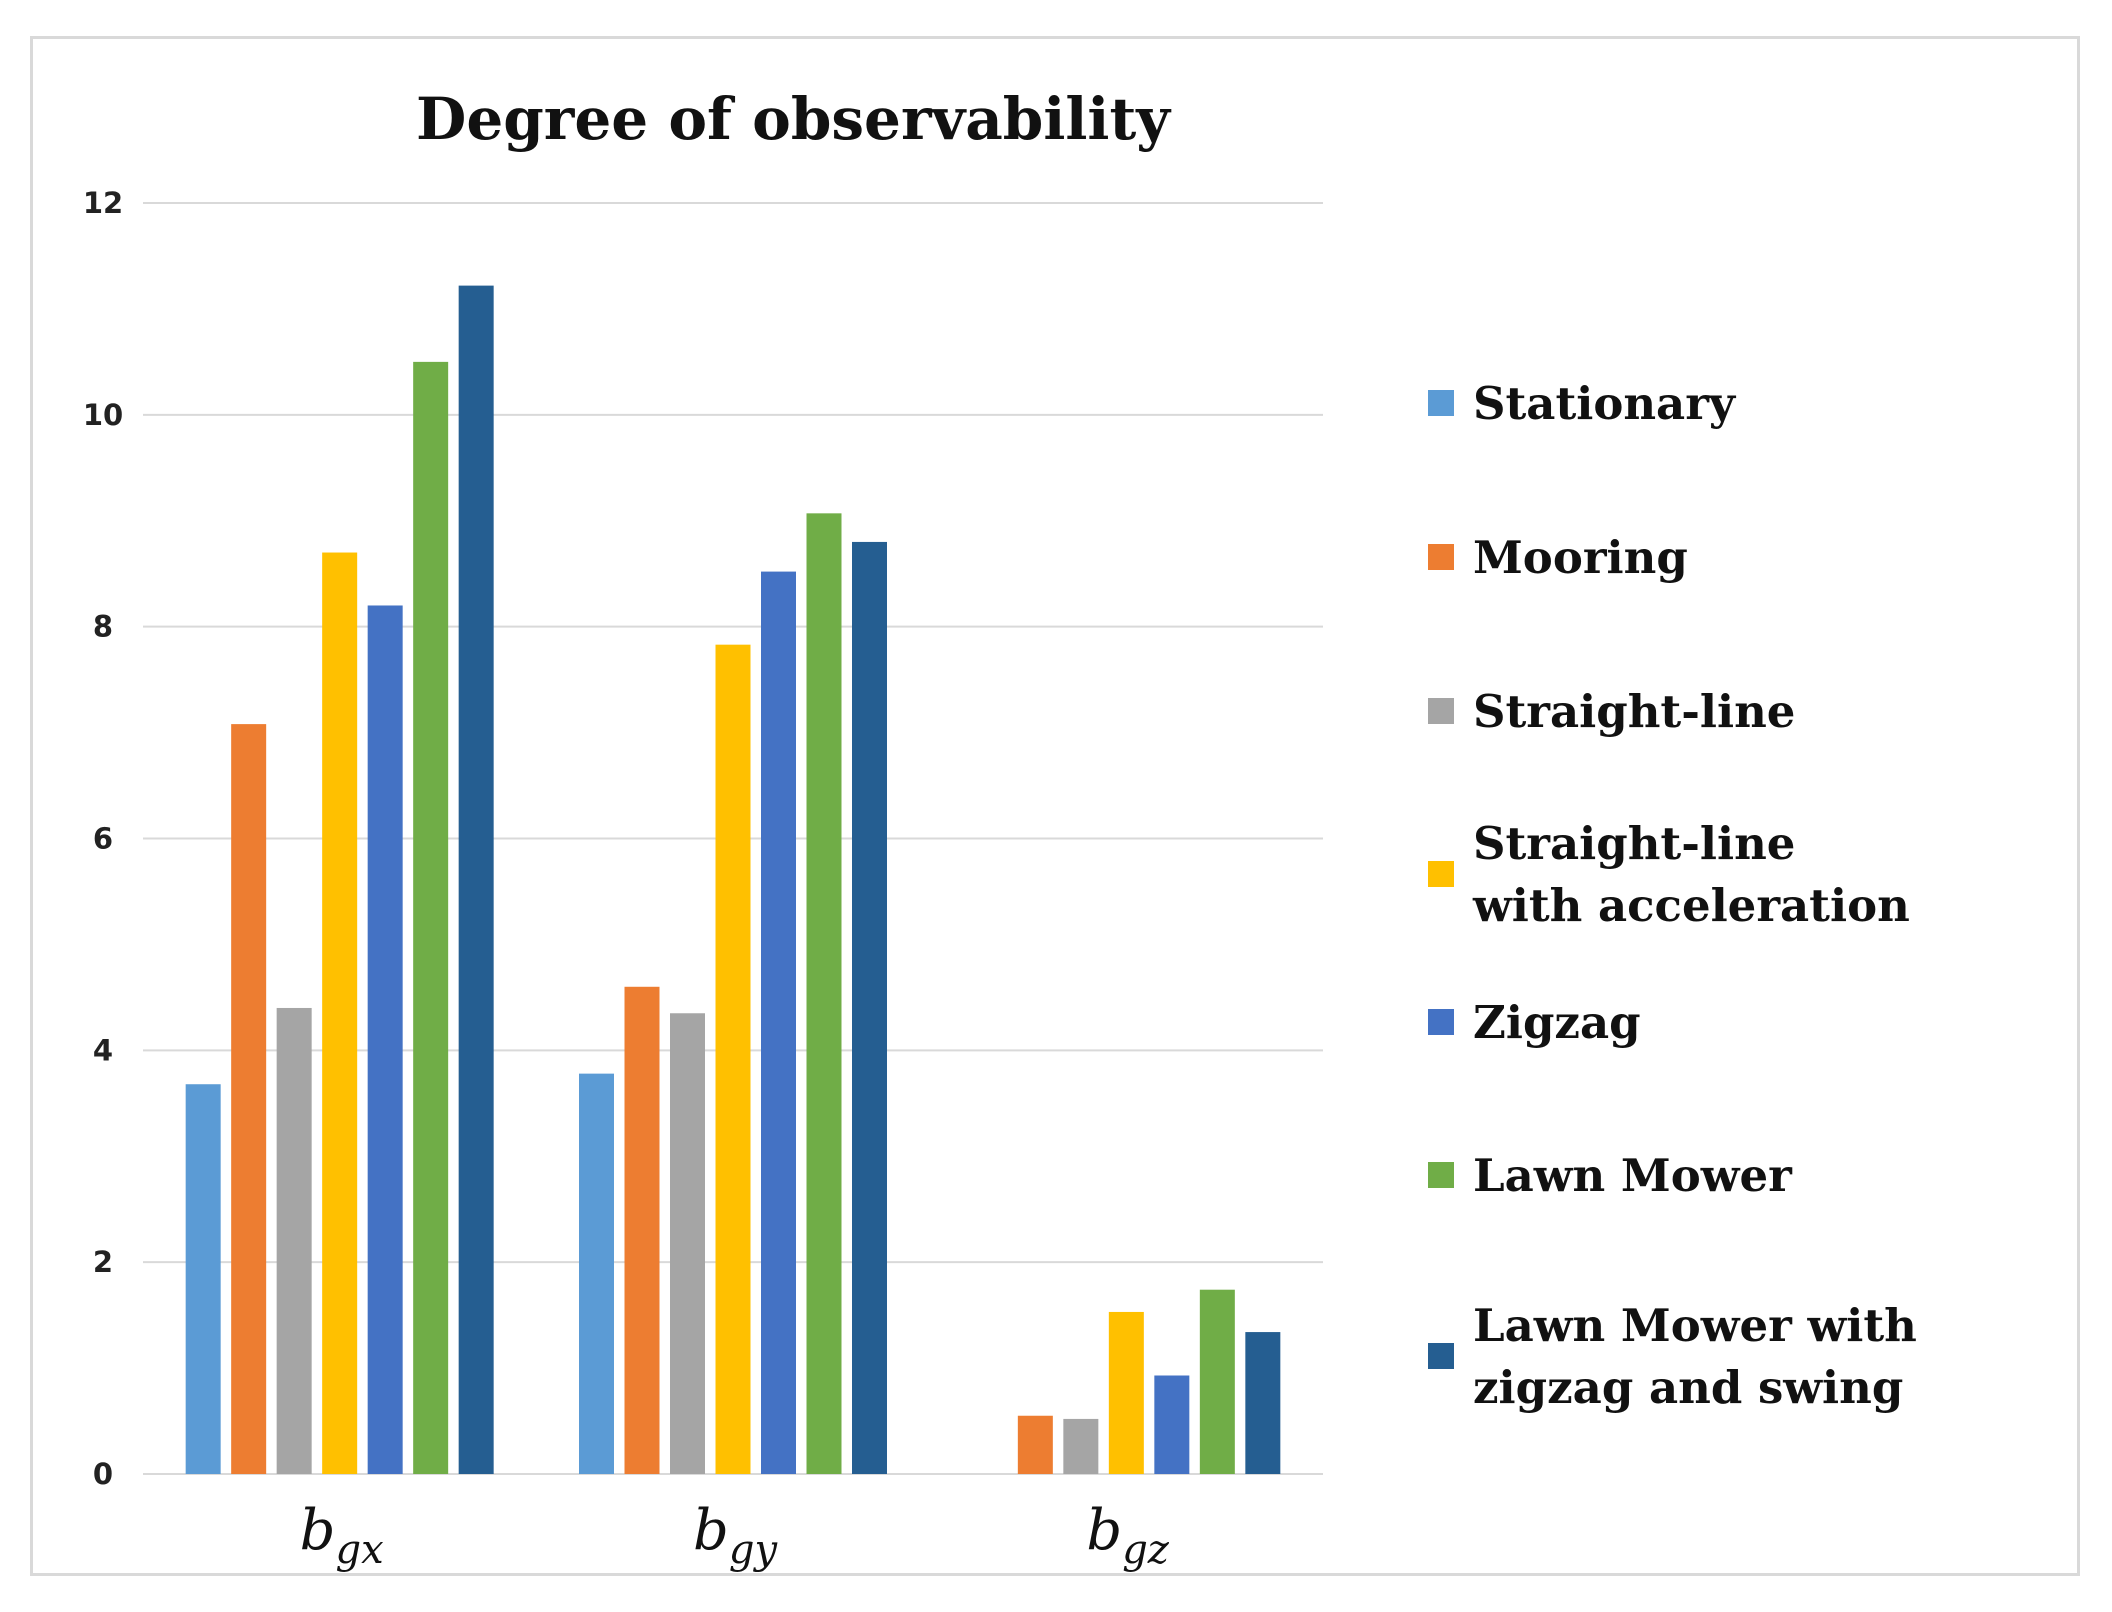 This screenshot has width=2112, height=1612. Describe the element at coordinates (103, 1262) in the screenshot. I see `y-tick-label: 2` at that location.